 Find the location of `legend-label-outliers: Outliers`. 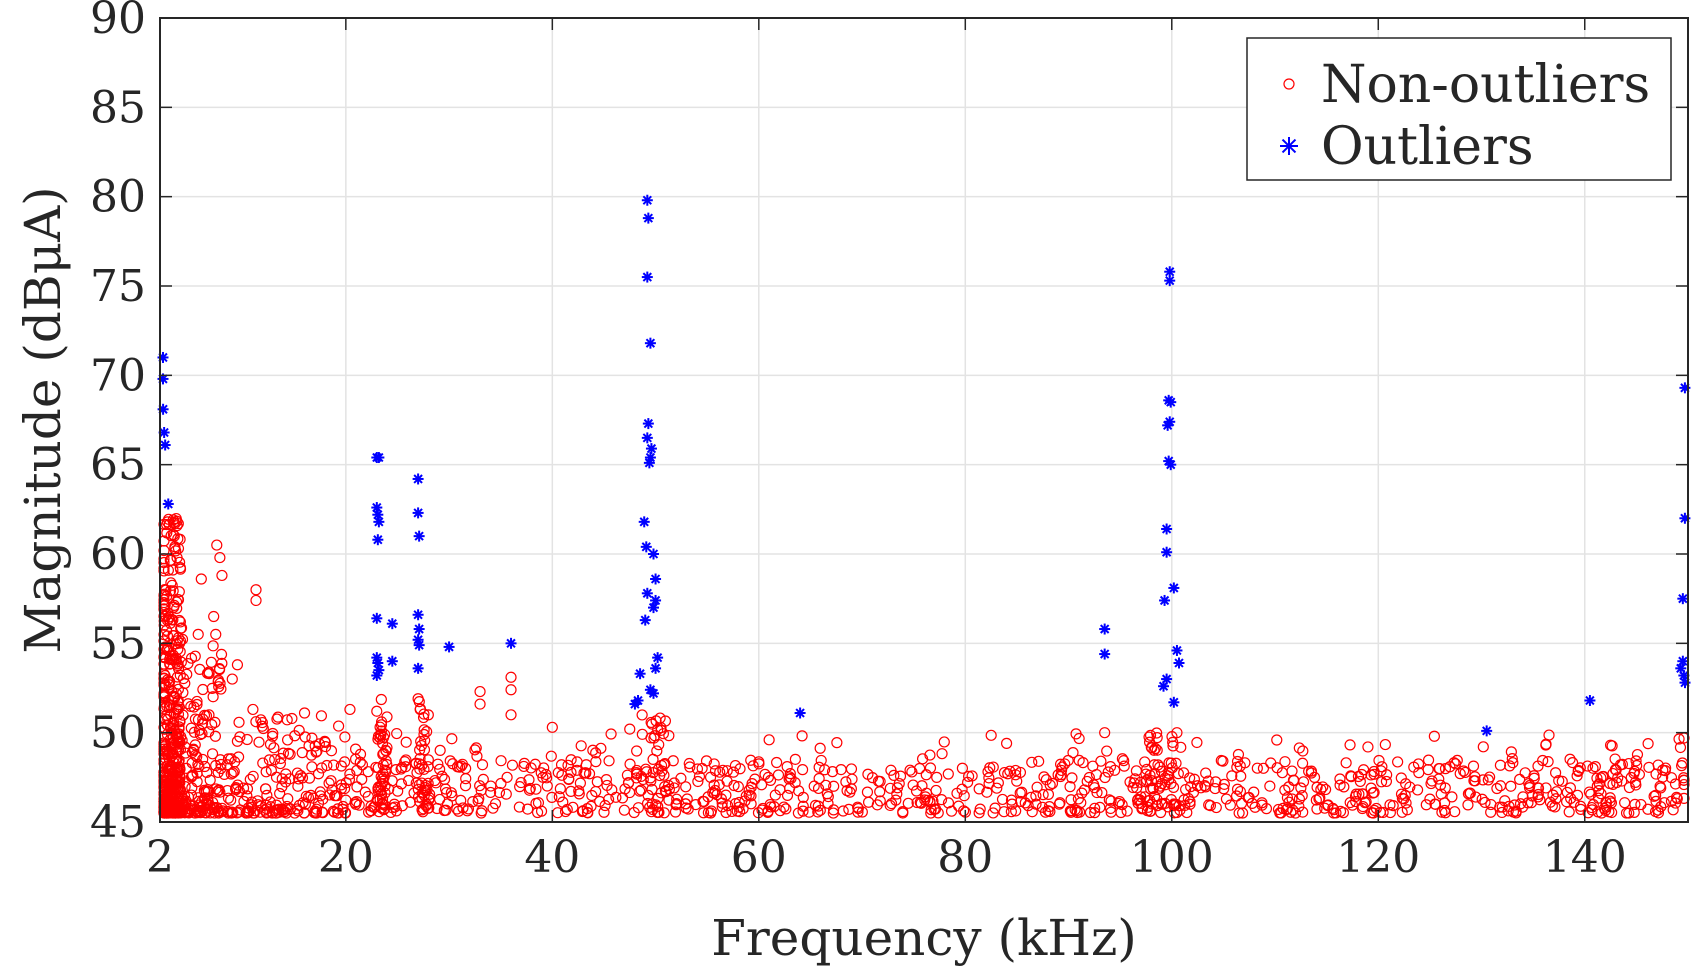

legend-label-outliers: Outliers is located at coordinates (1427, 147).